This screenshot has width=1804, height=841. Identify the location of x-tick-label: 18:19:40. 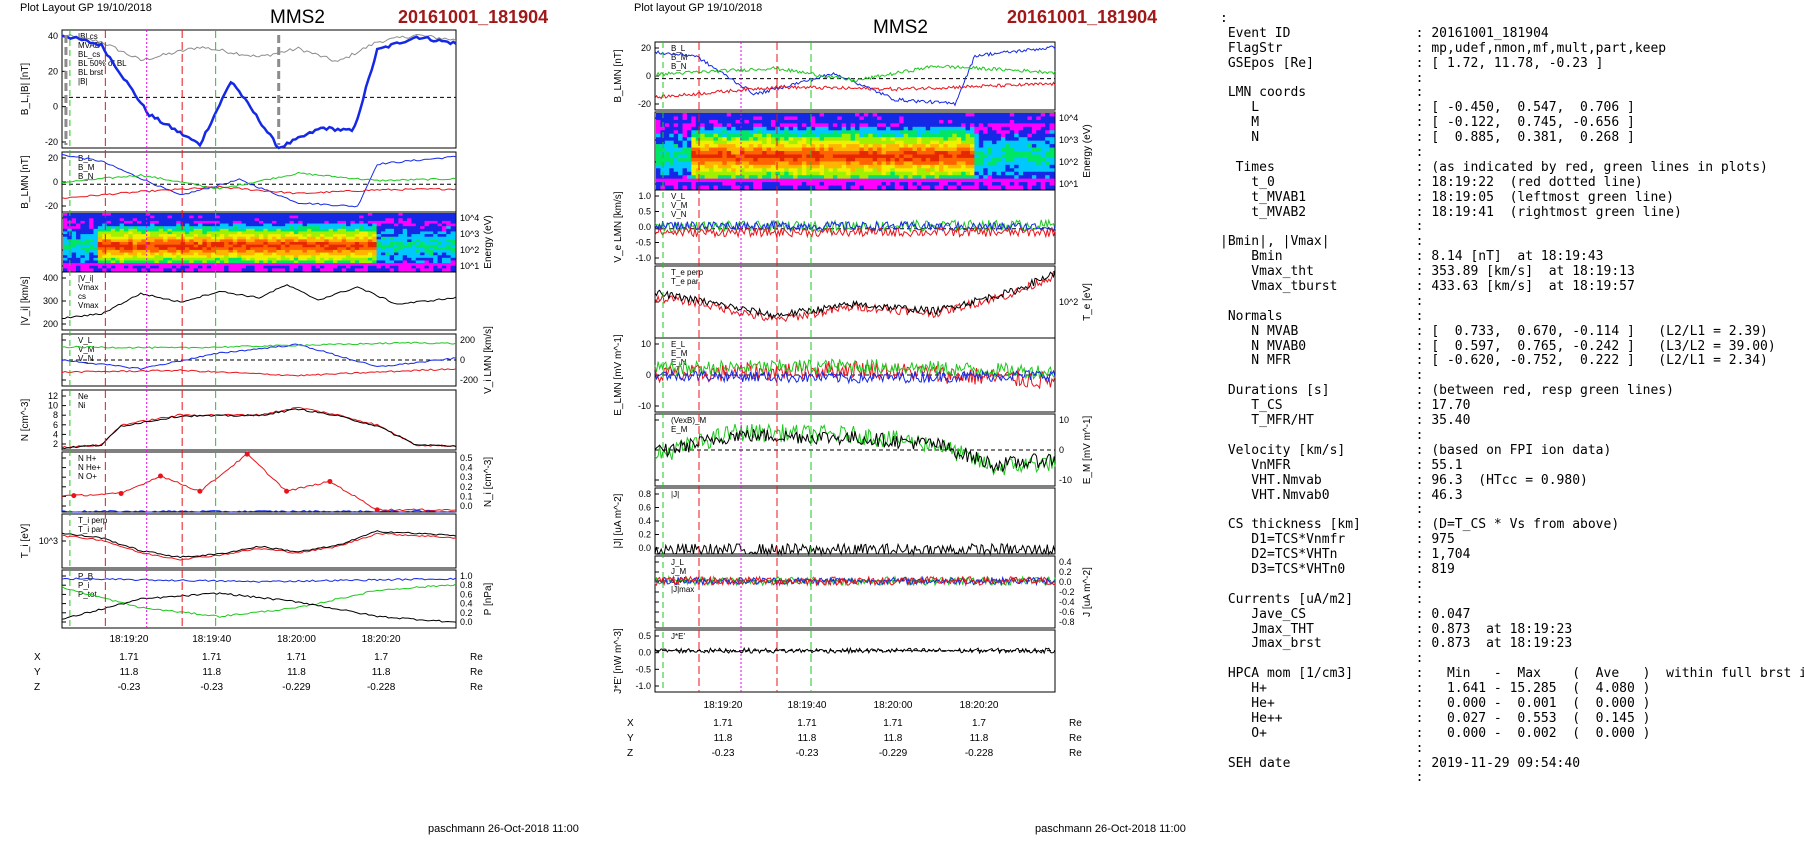
(807, 705).